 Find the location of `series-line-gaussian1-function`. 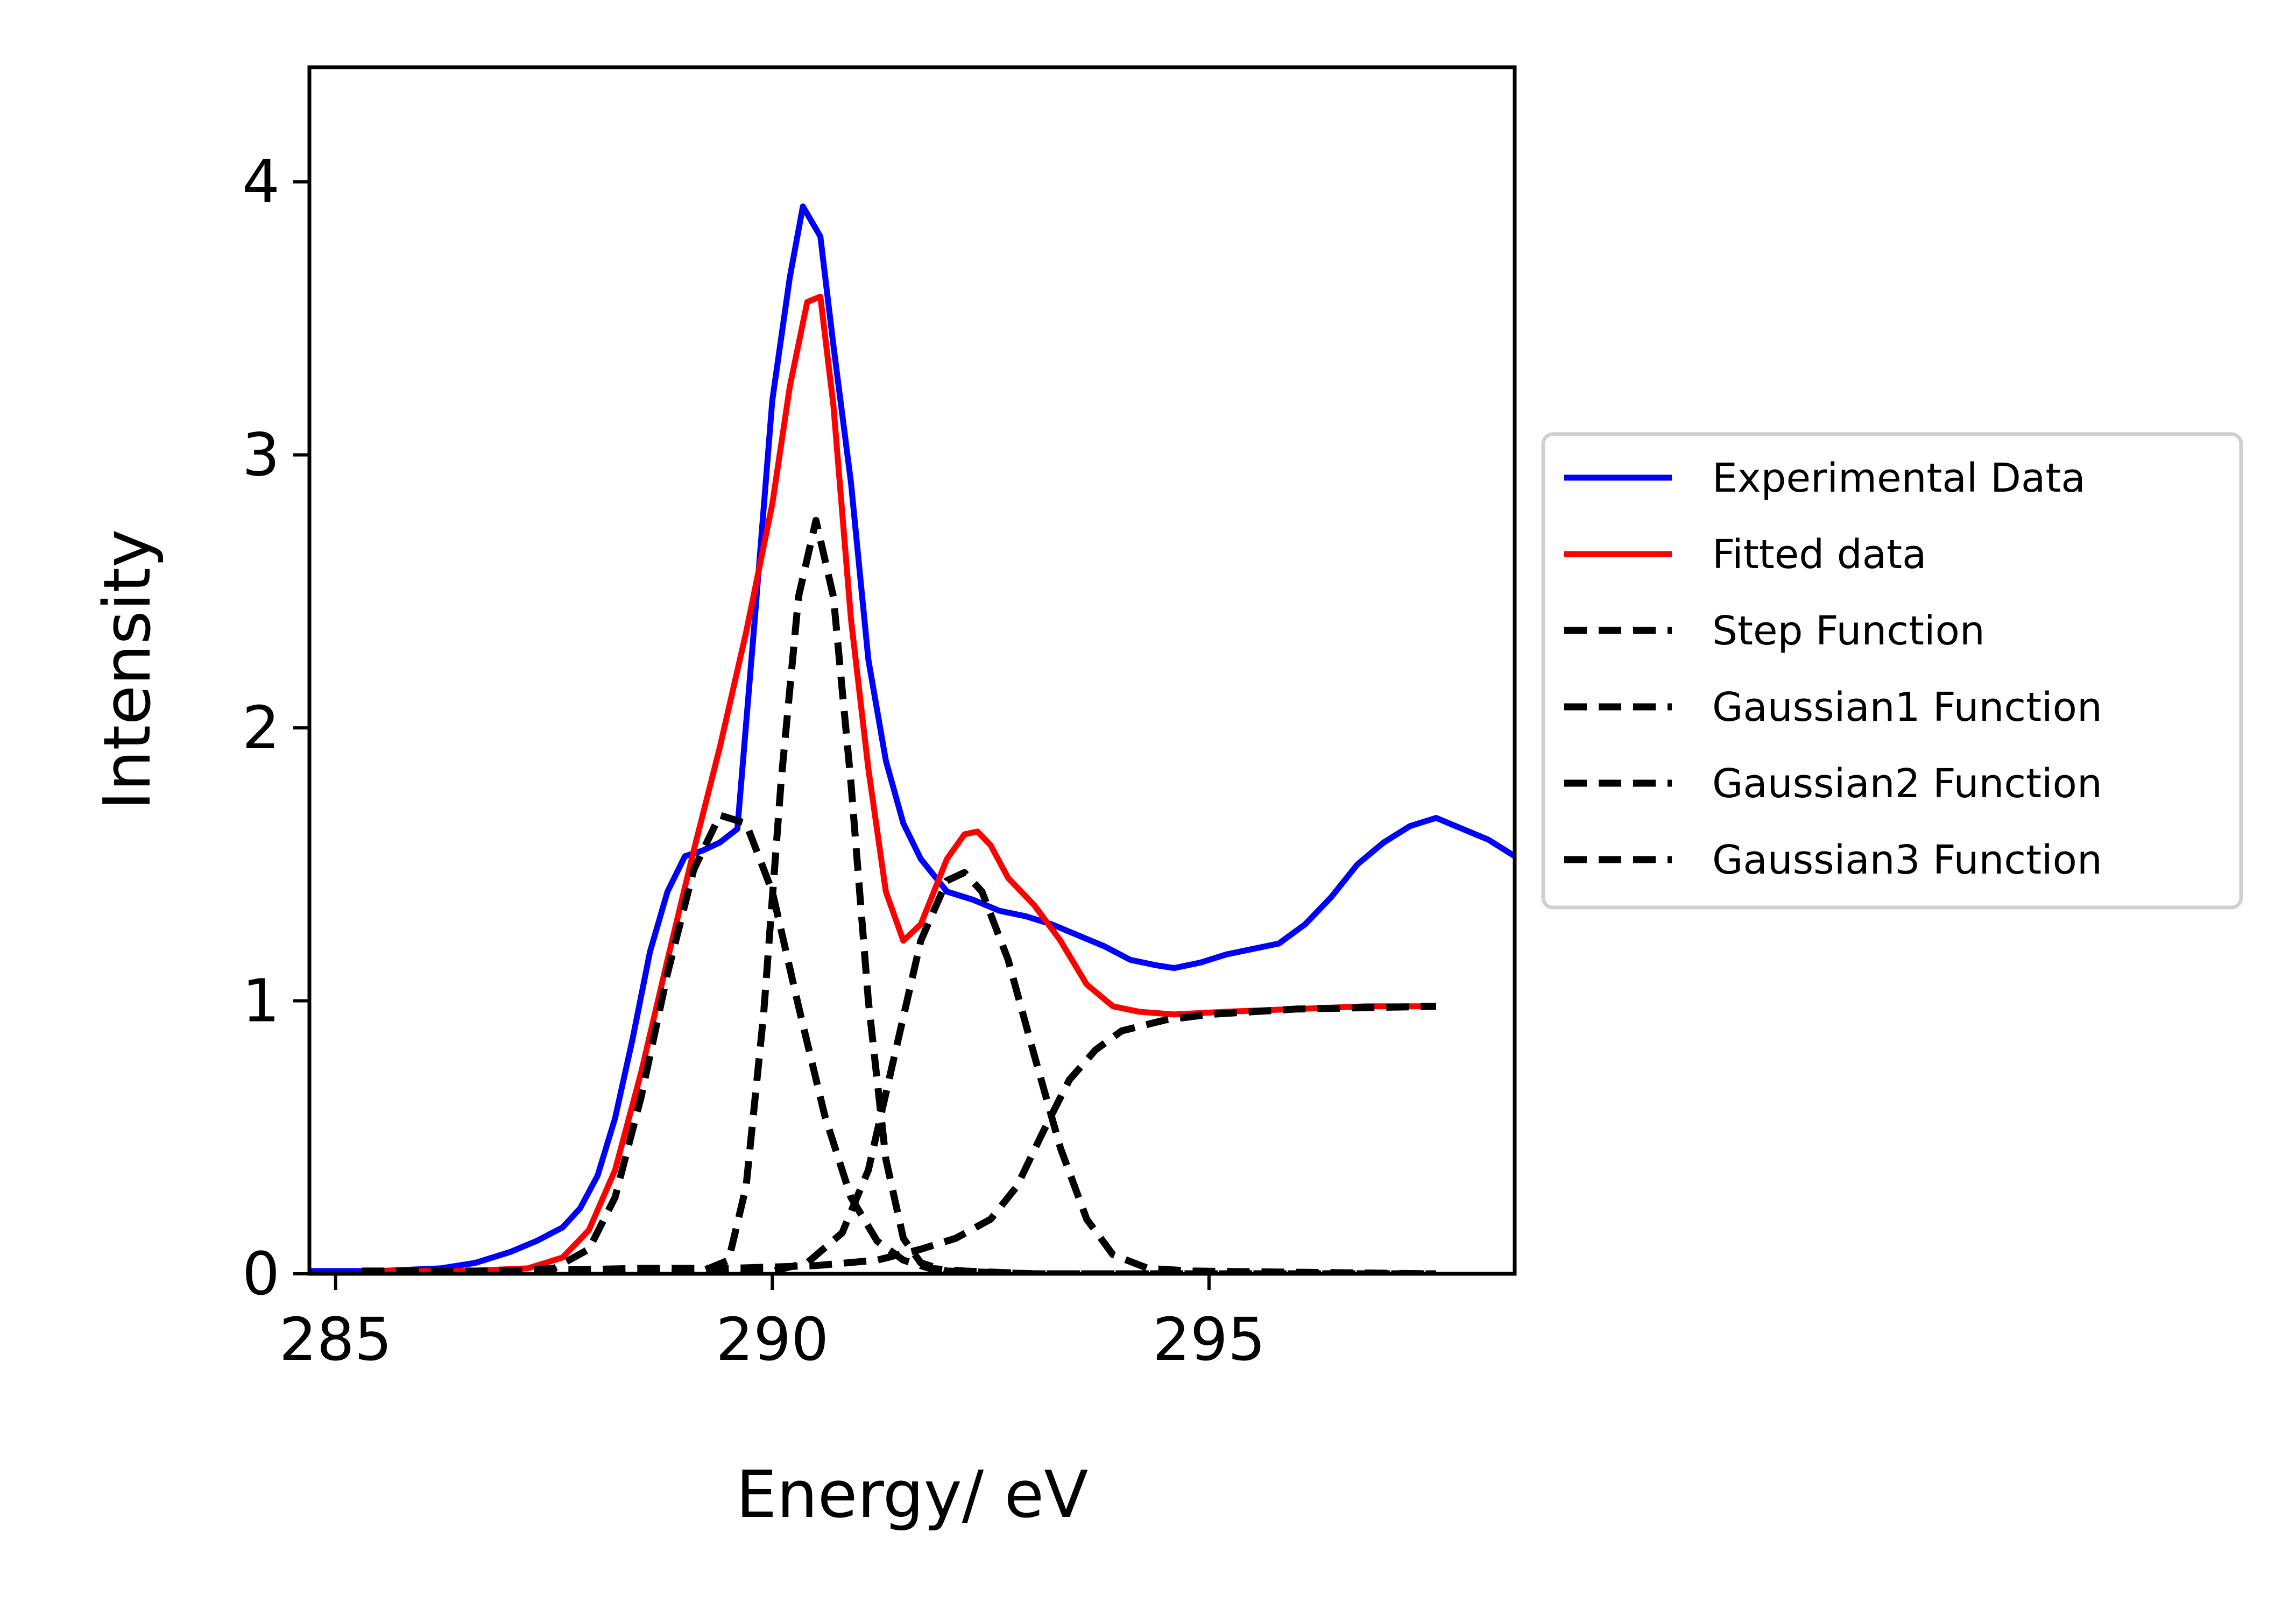

series-line-gaussian1-function is located at coordinates (899, 1043).